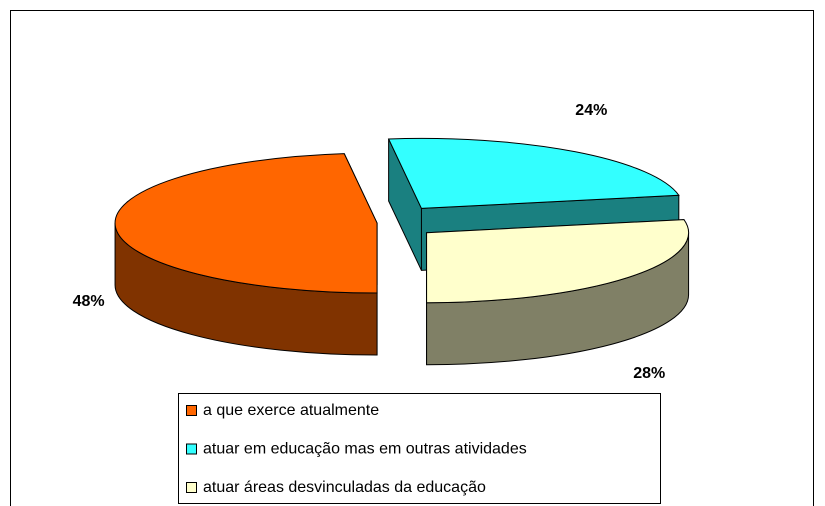 The image size is (825, 506). What do you see at coordinates (344, 487) in the screenshot?
I see `legend-label: atuar áreas desvinculadas da educação` at bounding box center [344, 487].